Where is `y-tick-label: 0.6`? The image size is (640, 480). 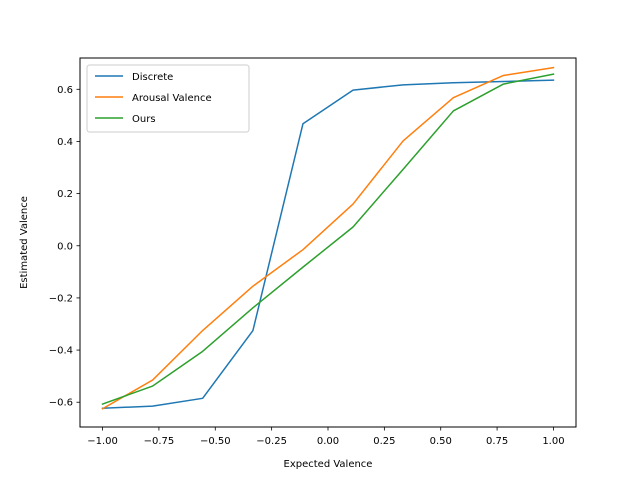 y-tick-label: 0.6 is located at coordinates (65, 90).